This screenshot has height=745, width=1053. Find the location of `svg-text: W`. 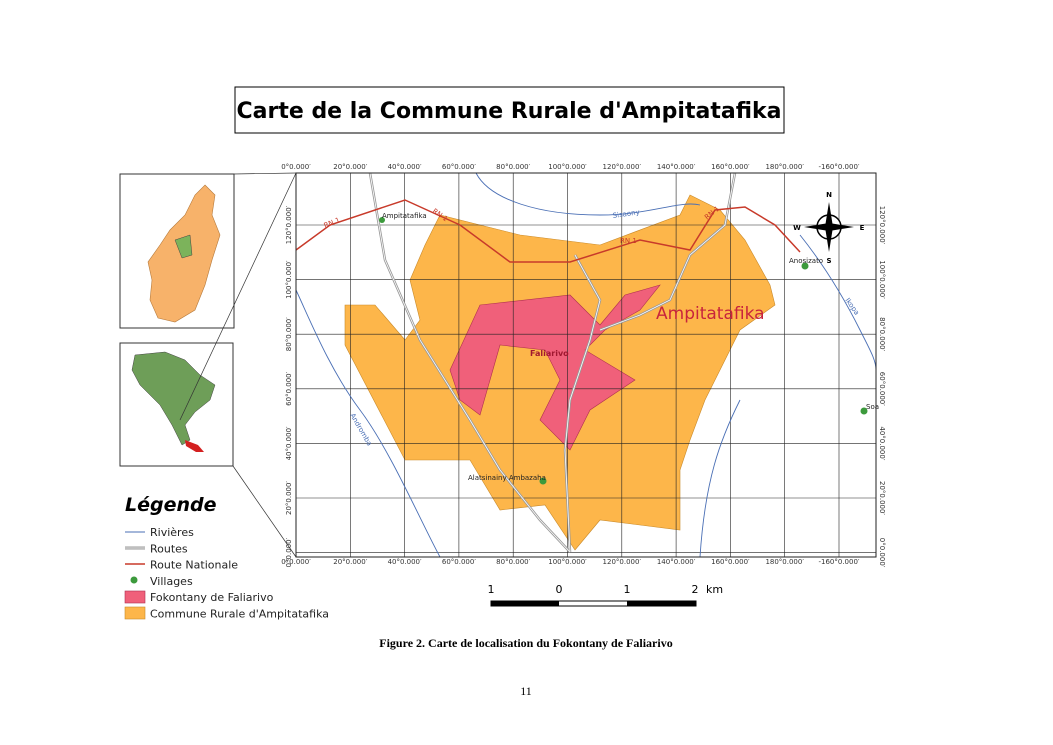

svg-text: W is located at coordinates (797, 228).